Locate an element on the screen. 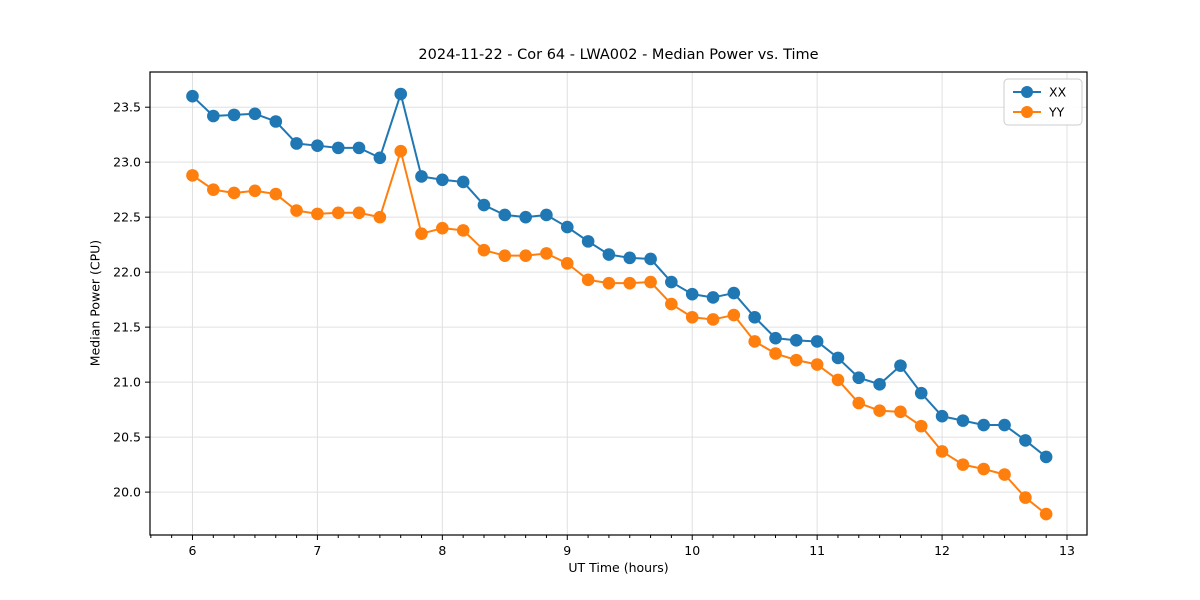 This screenshot has width=1200, height=600. x-tick-label: 8 is located at coordinates (442, 550).